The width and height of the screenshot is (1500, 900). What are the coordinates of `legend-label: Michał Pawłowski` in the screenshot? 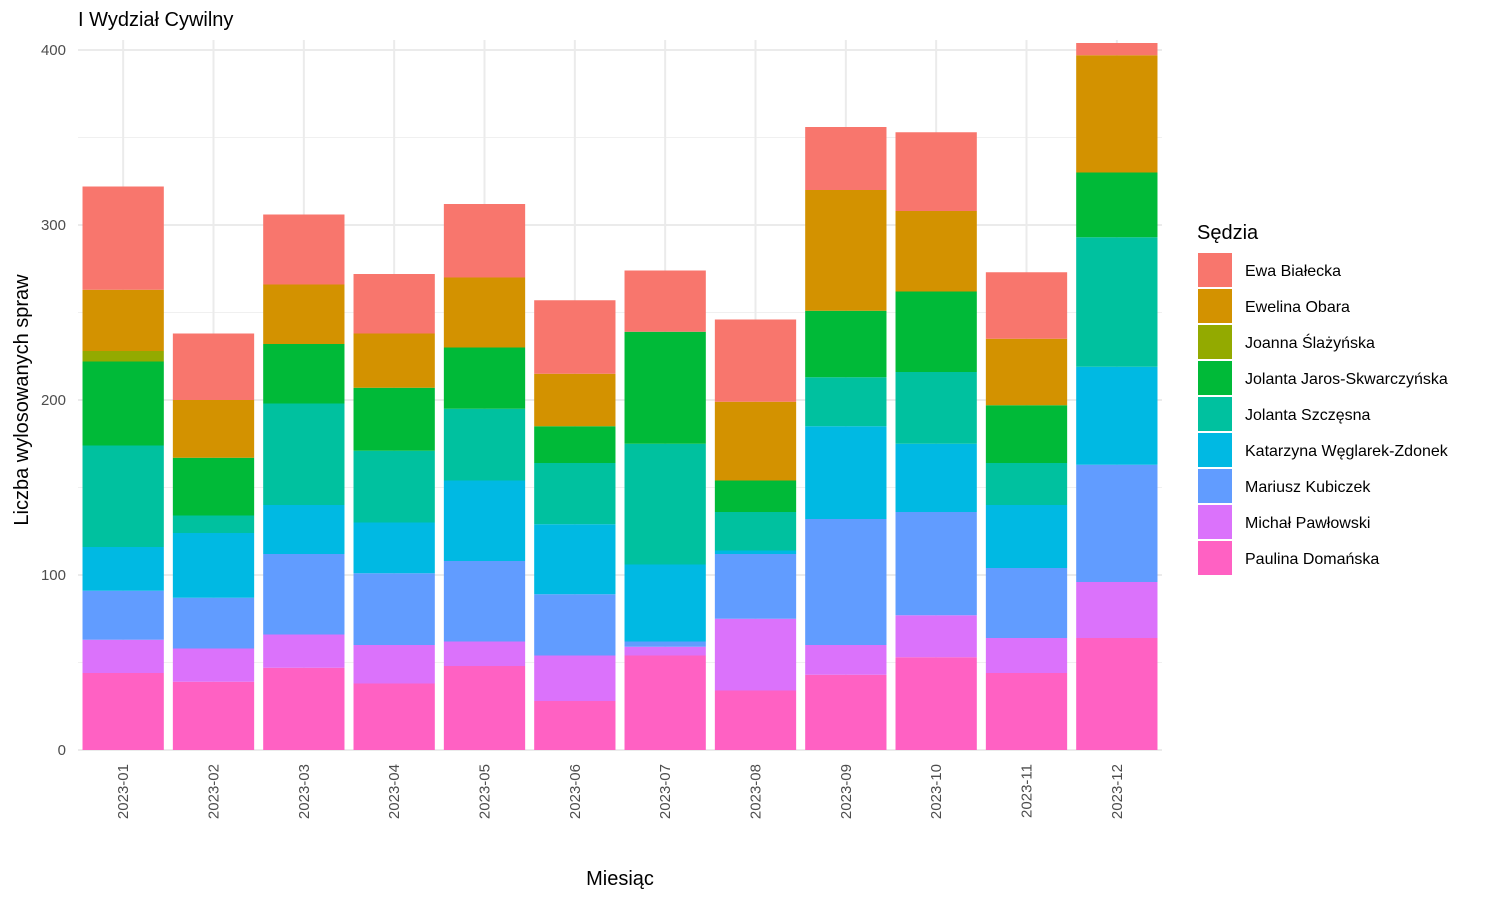 It's located at (1307, 523).